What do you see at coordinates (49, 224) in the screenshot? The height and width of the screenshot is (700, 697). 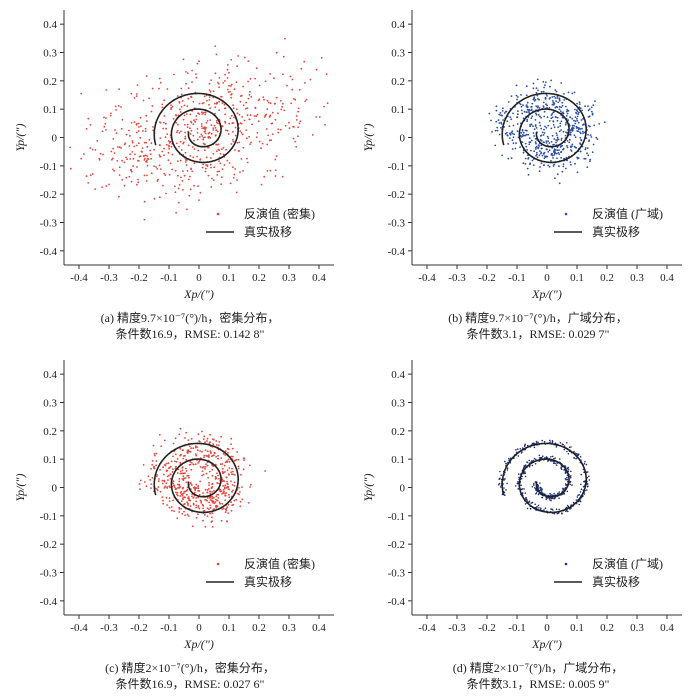 I see `y-tick-label: -0.3` at bounding box center [49, 224].